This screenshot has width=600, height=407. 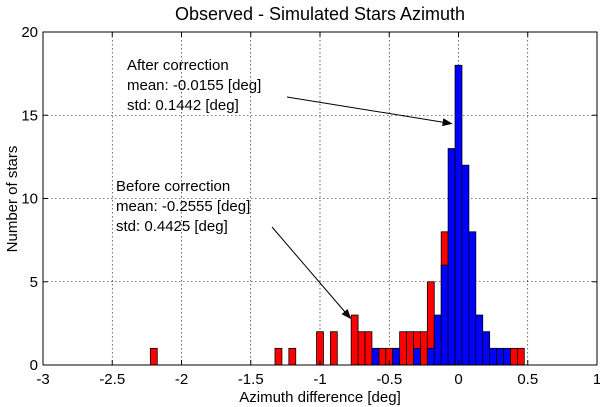 I want to click on annotation-before-arrow, so click(x=311, y=273).